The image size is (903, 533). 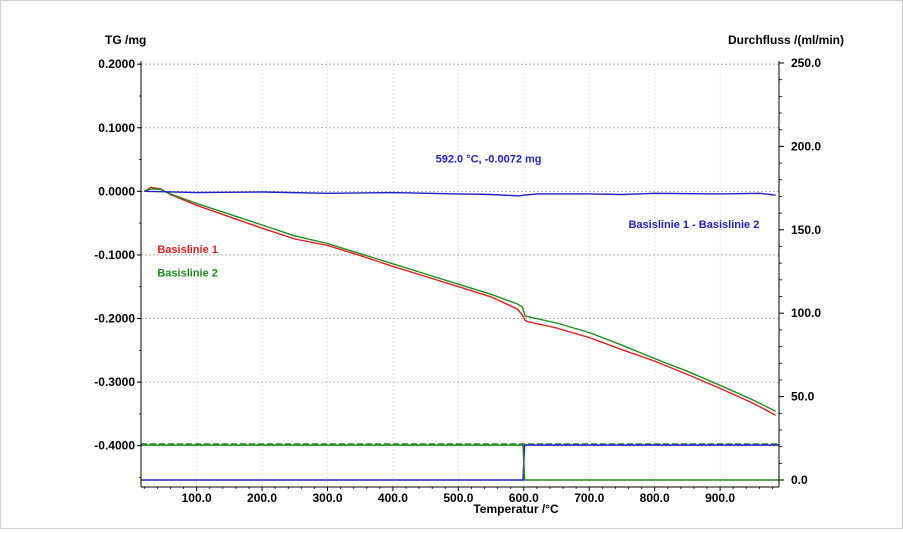 I want to click on y-left-tick-label: -0.2000, so click(x=114, y=319).